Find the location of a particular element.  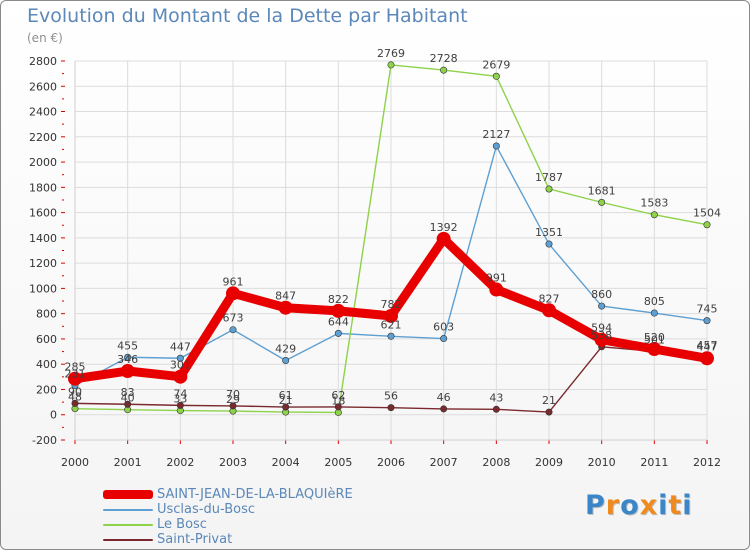

y-tick-label: 0 is located at coordinates (53, 415).